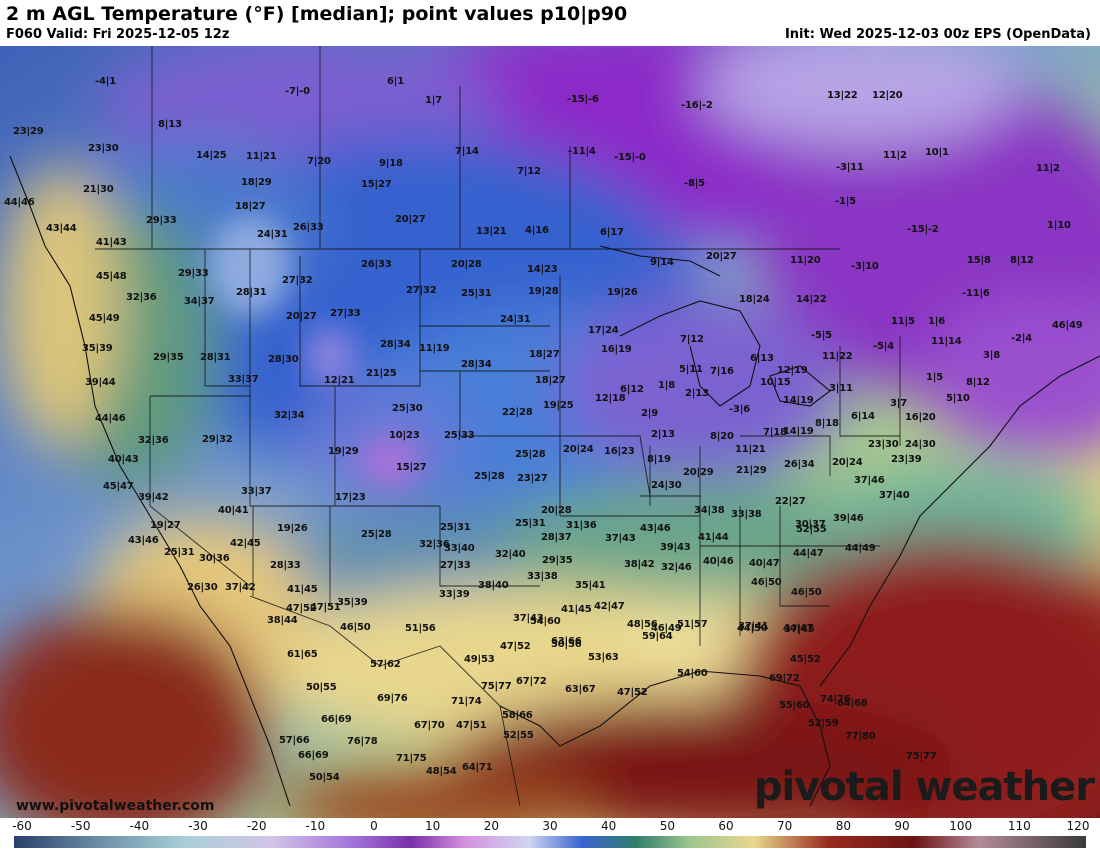 The image size is (1100, 850). Describe the element at coordinates (811, 299) in the screenshot. I see `point-value-label: 14|22` at that location.